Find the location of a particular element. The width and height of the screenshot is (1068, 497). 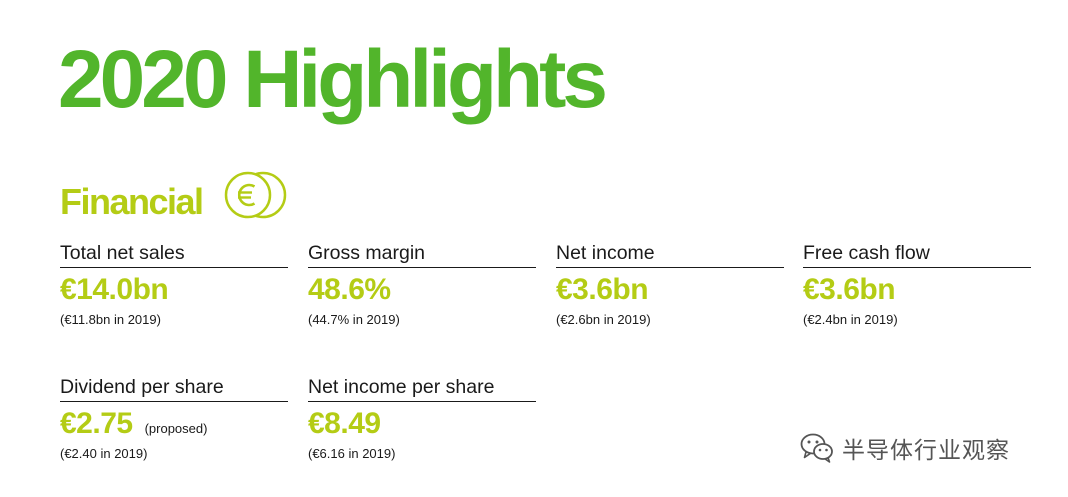

metric-label: Dividend per share is located at coordinates (142, 387).